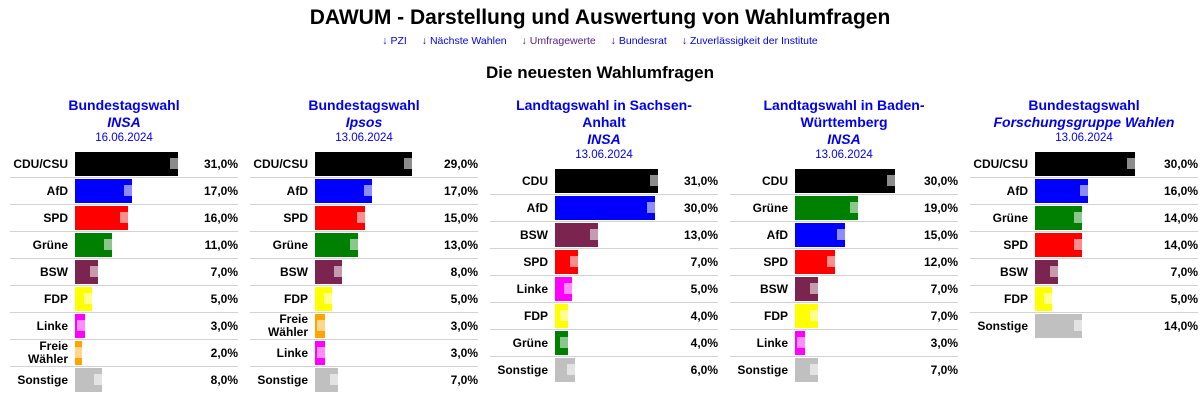 This screenshot has width=1200, height=404. I want to click on party-label: CDU, so click(775, 180).